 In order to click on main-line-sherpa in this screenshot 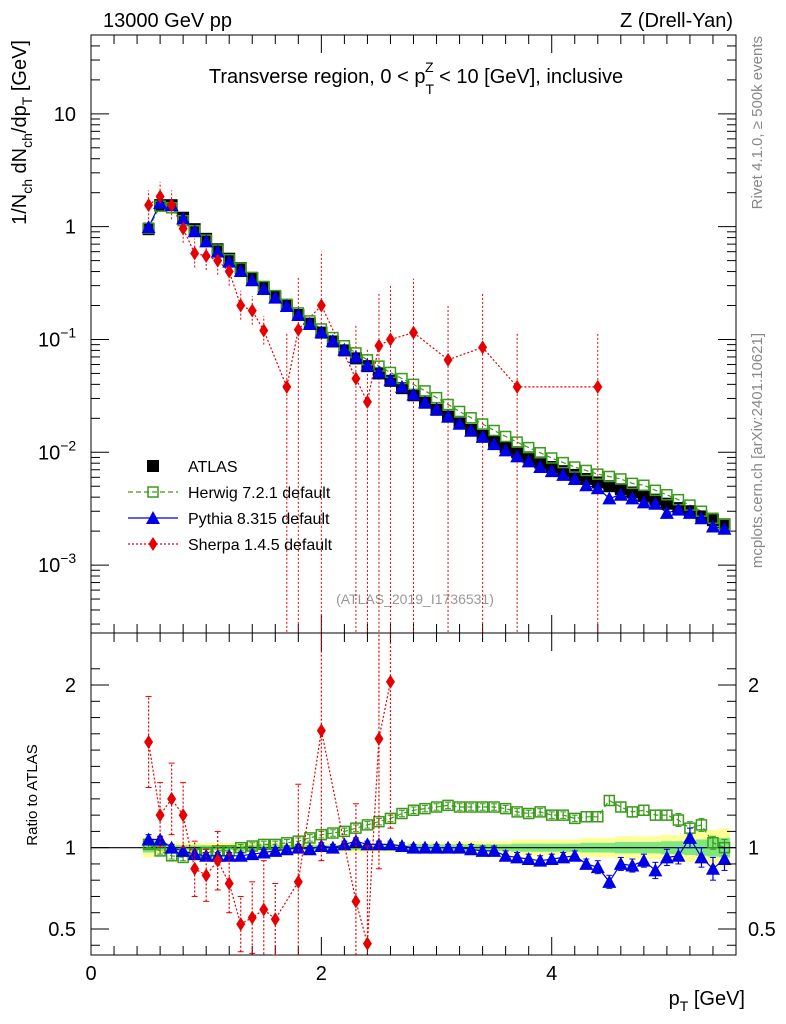, I will do `click(373, 299)`.